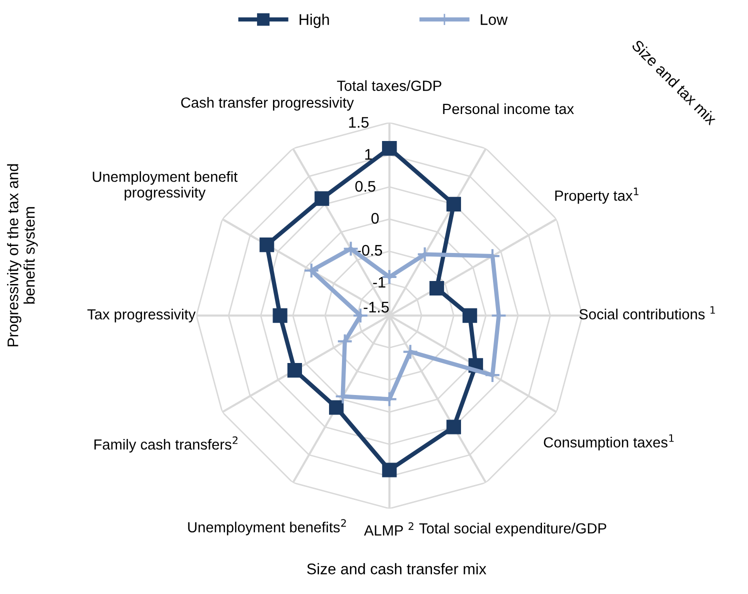 The image size is (748, 594). Describe the element at coordinates (267, 527) in the screenshot. I see `spoke-label: Unemployment benefits$^{2}$` at that location.